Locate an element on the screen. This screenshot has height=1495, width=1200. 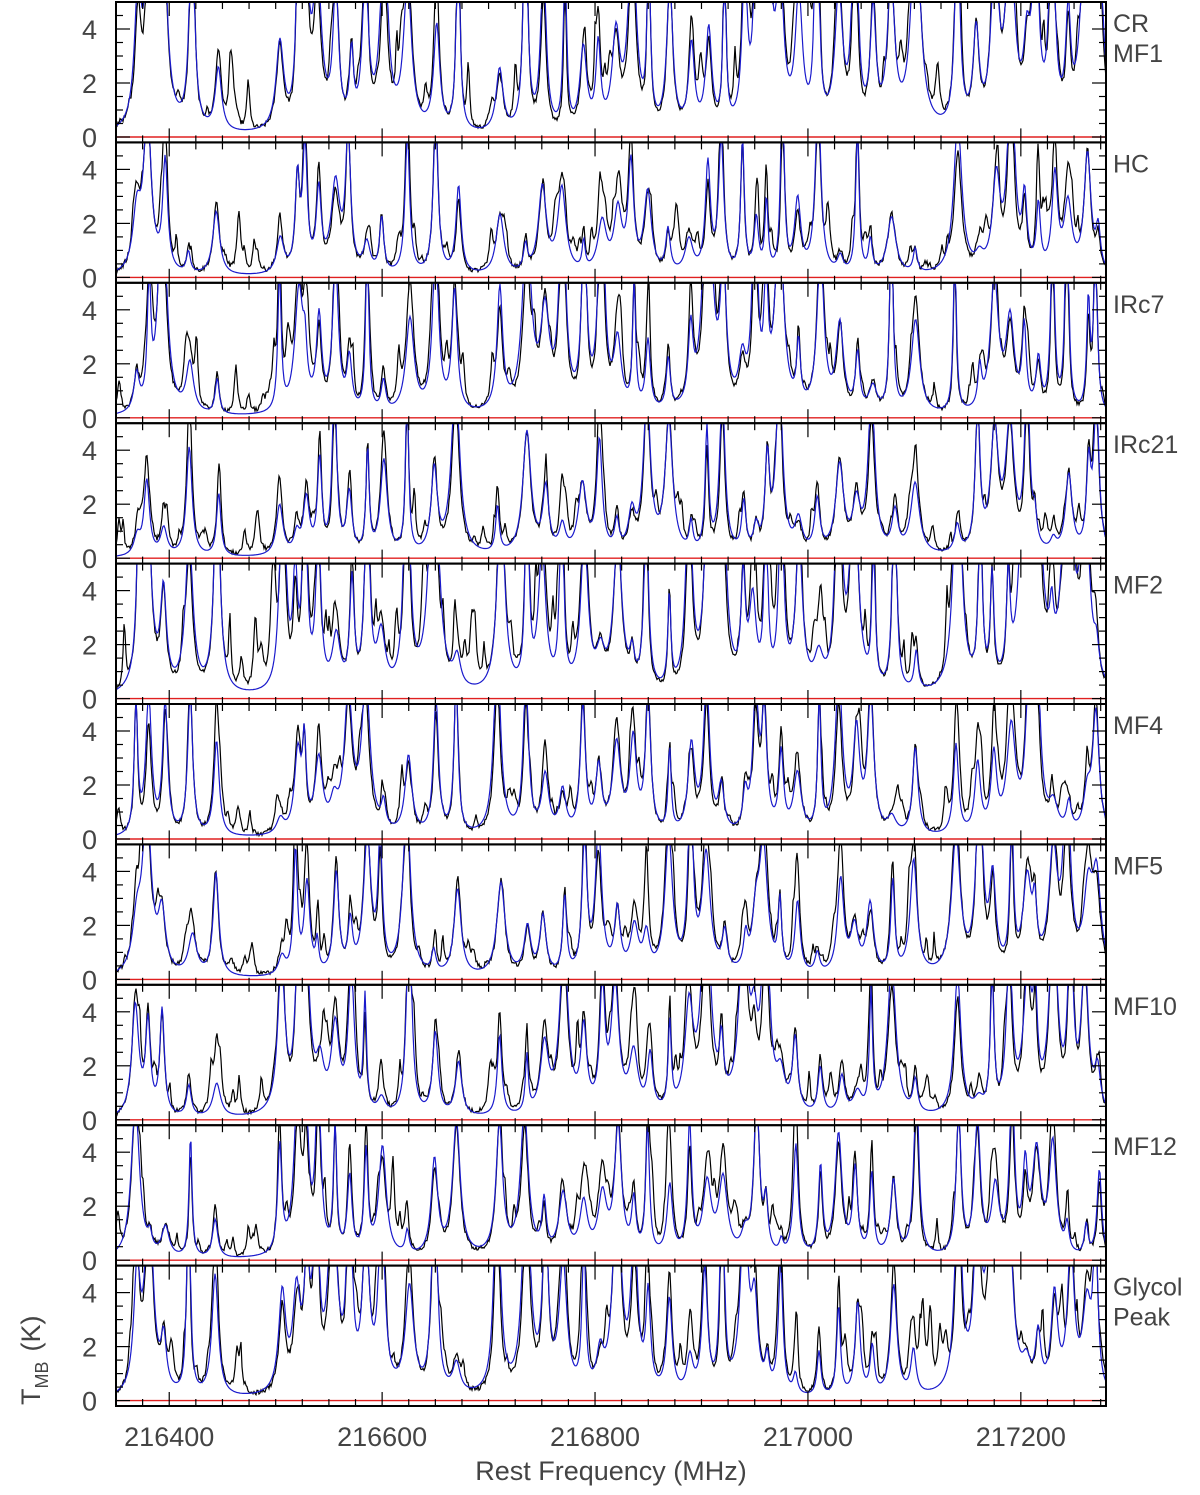
panel-label-5: MF2 is located at coordinates (1138, 586).